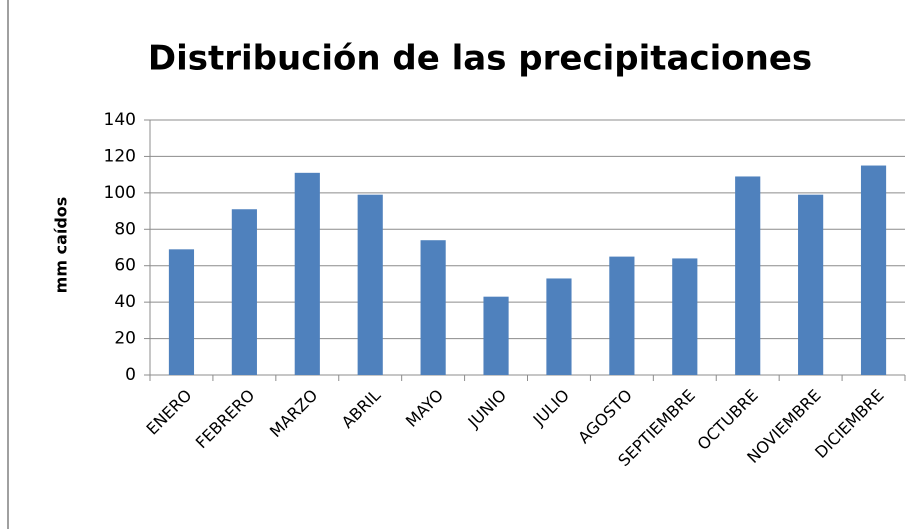 This screenshot has height=529, width=920. What do you see at coordinates (130, 375) in the screenshot?
I see `y-tick-label: 0` at bounding box center [130, 375].